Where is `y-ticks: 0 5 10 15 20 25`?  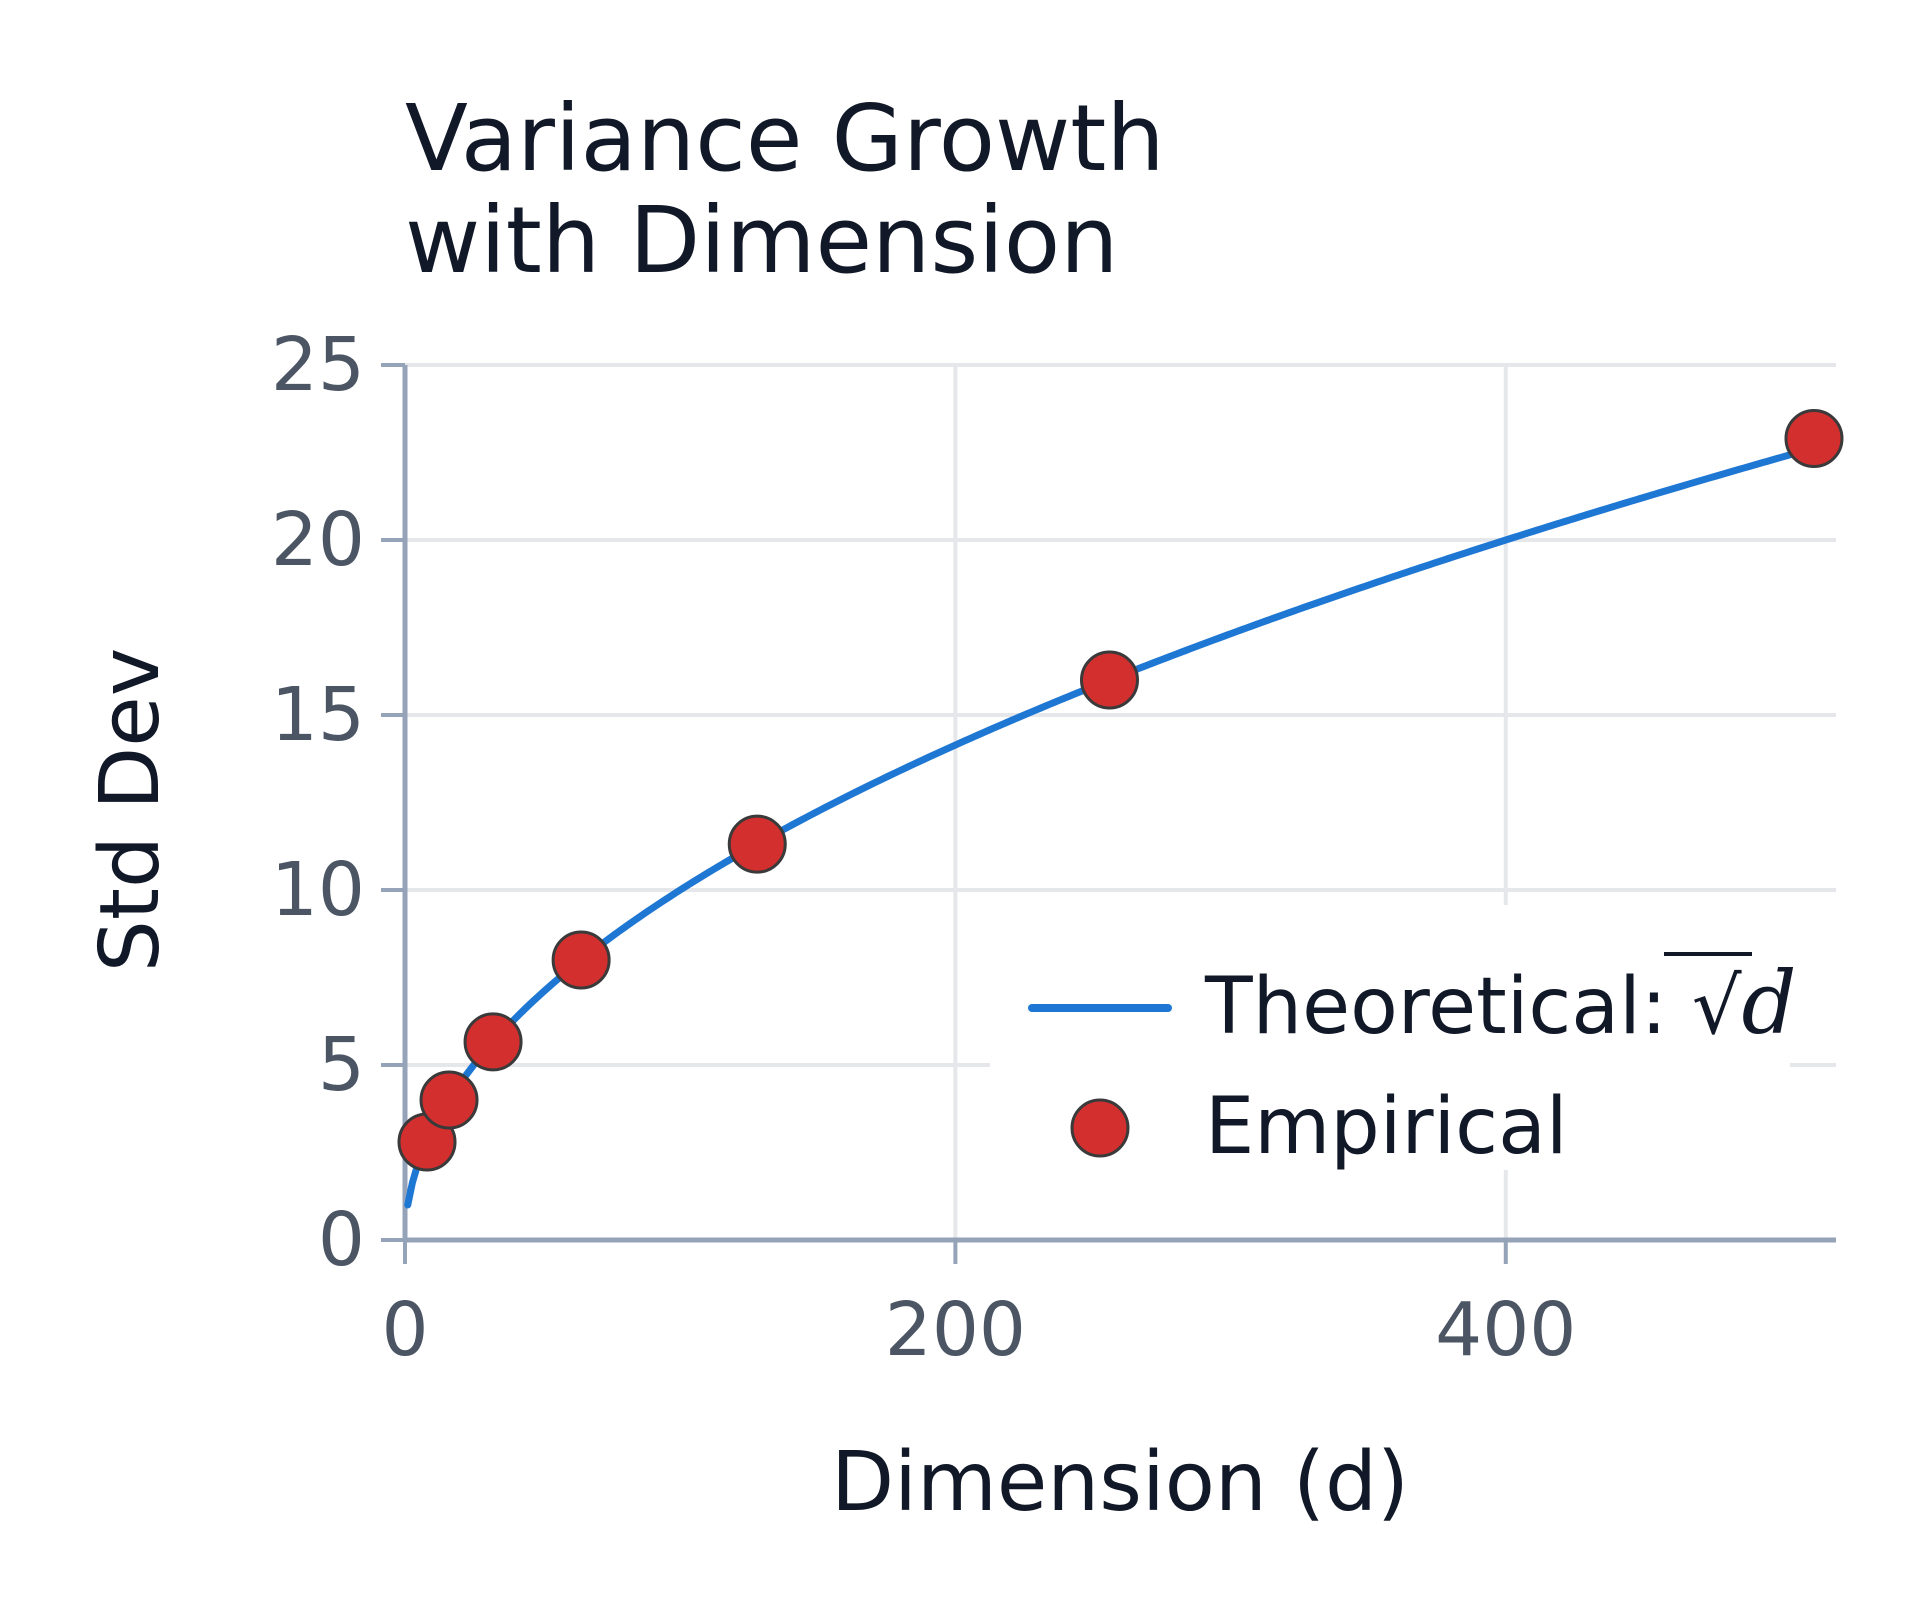
y-ticks: 0 5 10 15 20 25 is located at coordinates (338, 802).